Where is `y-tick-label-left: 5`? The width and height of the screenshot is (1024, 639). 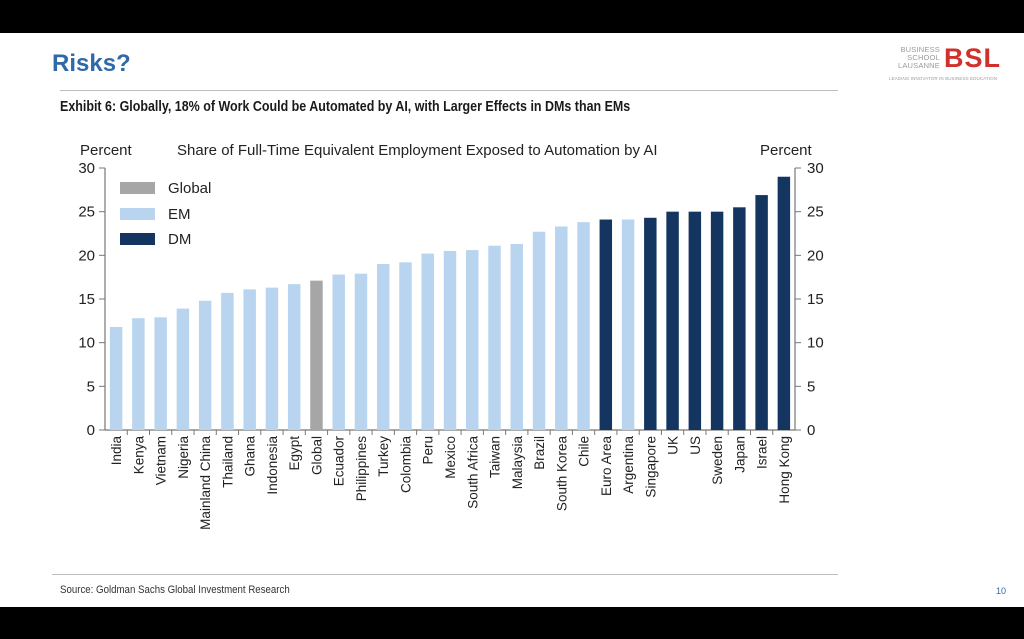 y-tick-label-left: 5 is located at coordinates (91, 386).